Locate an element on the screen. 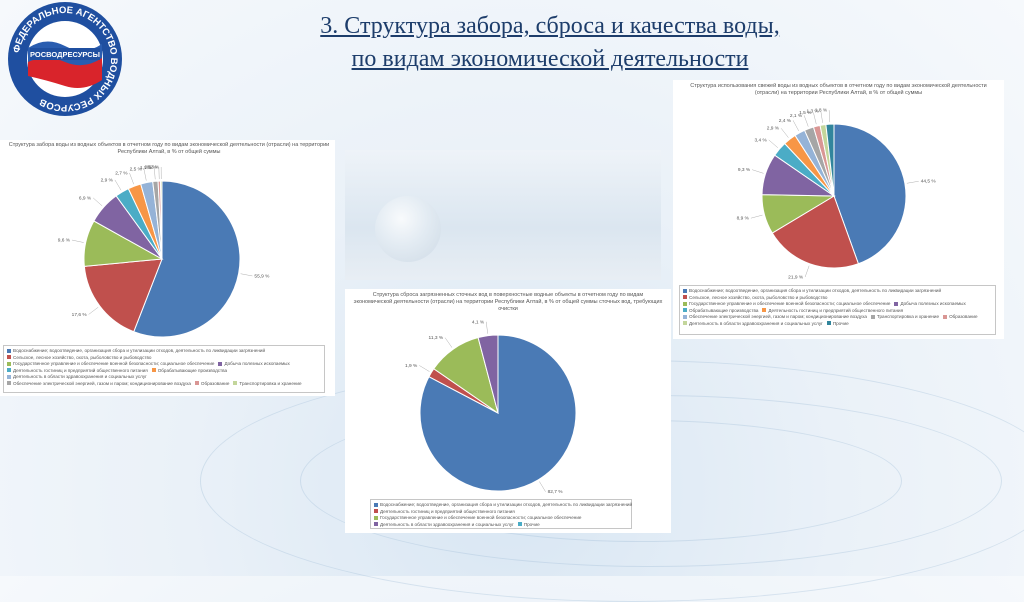 Image resolution: width=1024 pixels, height=602 pixels. pie-slice-label: 55,9 % is located at coordinates (262, 276).